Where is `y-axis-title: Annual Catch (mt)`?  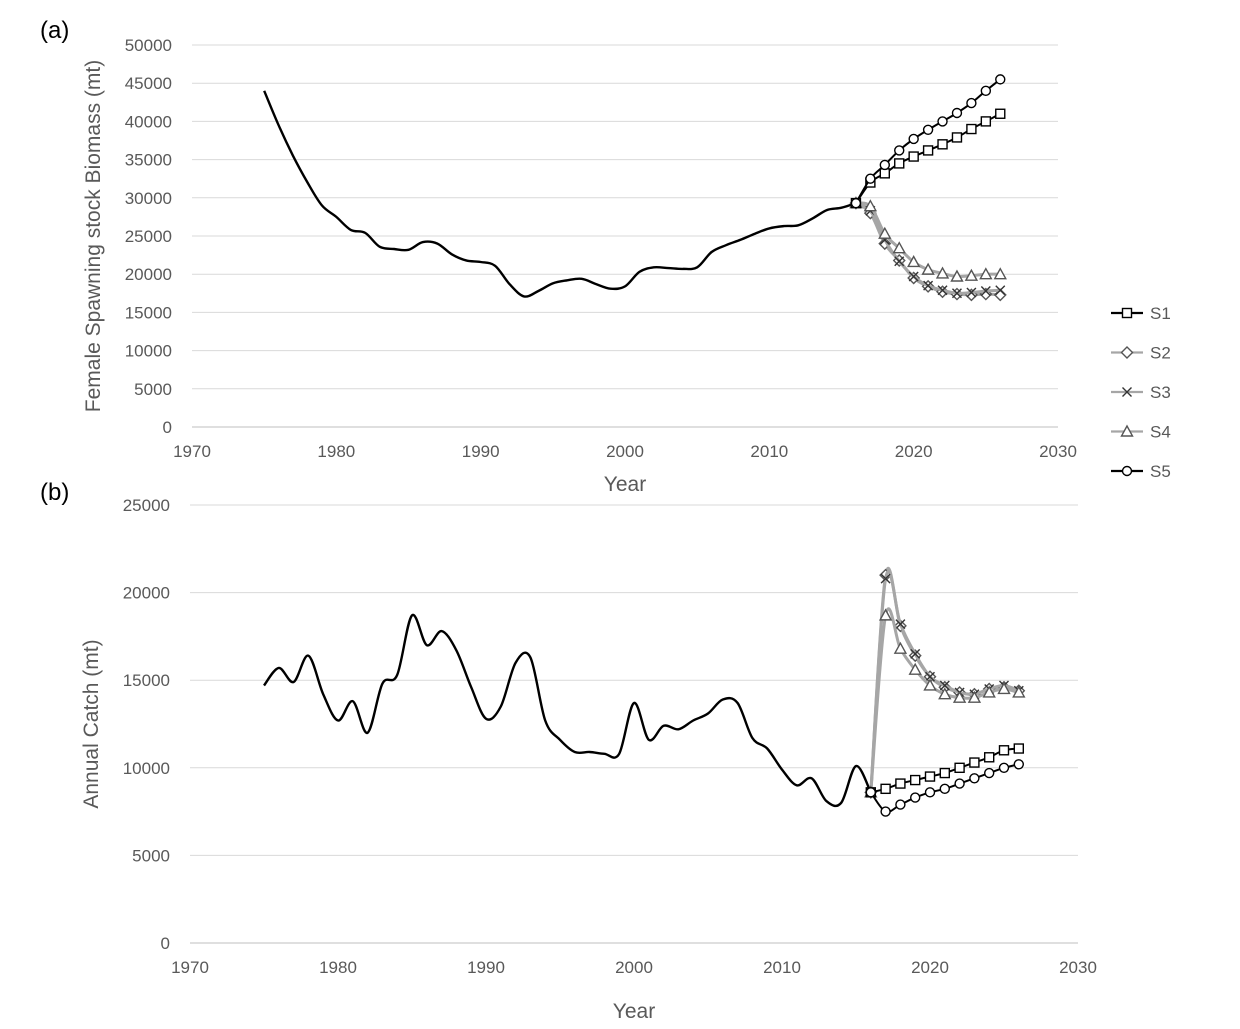
y-axis-title: Annual Catch (mt) is located at coordinates (91, 723).